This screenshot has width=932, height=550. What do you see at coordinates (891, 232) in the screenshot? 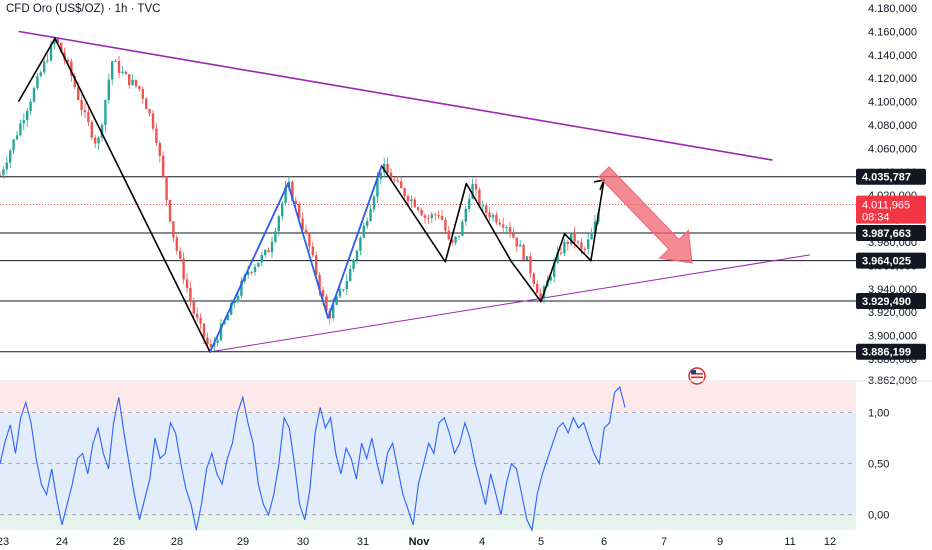
I see `price-level-badge` at bounding box center [891, 232].